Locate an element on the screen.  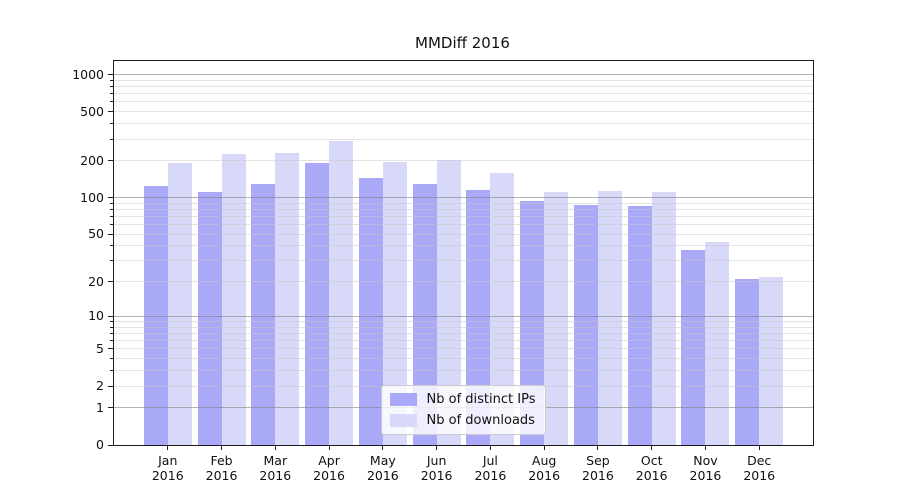
bar-distinct_ips-apr is located at coordinates (317, 304).